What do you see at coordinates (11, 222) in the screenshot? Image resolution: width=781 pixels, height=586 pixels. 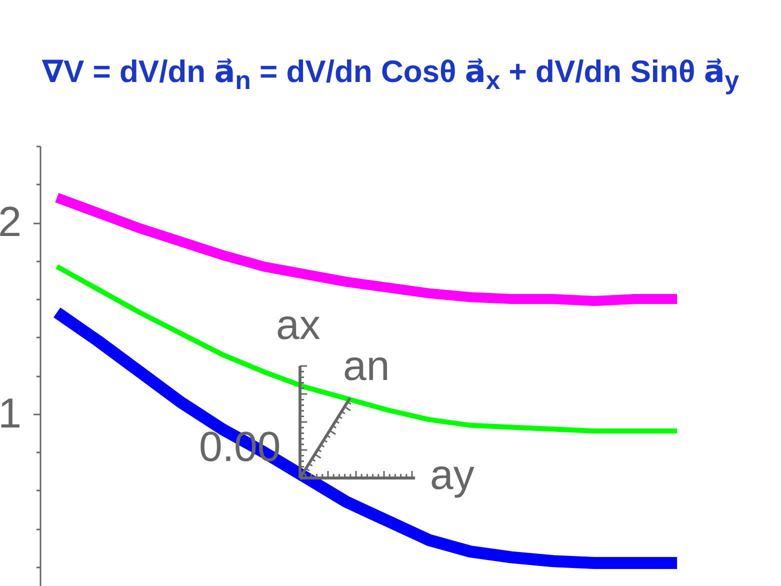 I see `y-tick-label: 2` at bounding box center [11, 222].